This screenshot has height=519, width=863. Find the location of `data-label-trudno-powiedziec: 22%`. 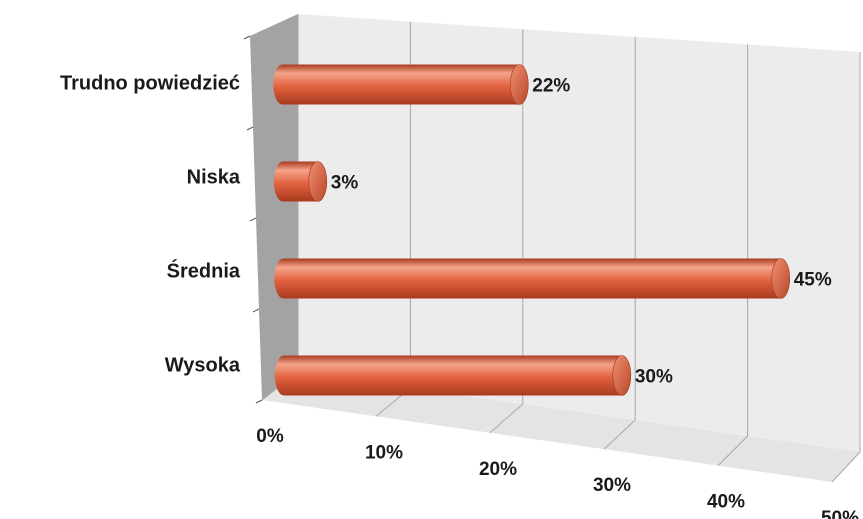

data-label-trudno-powiedziec: 22% is located at coordinates (551, 86).